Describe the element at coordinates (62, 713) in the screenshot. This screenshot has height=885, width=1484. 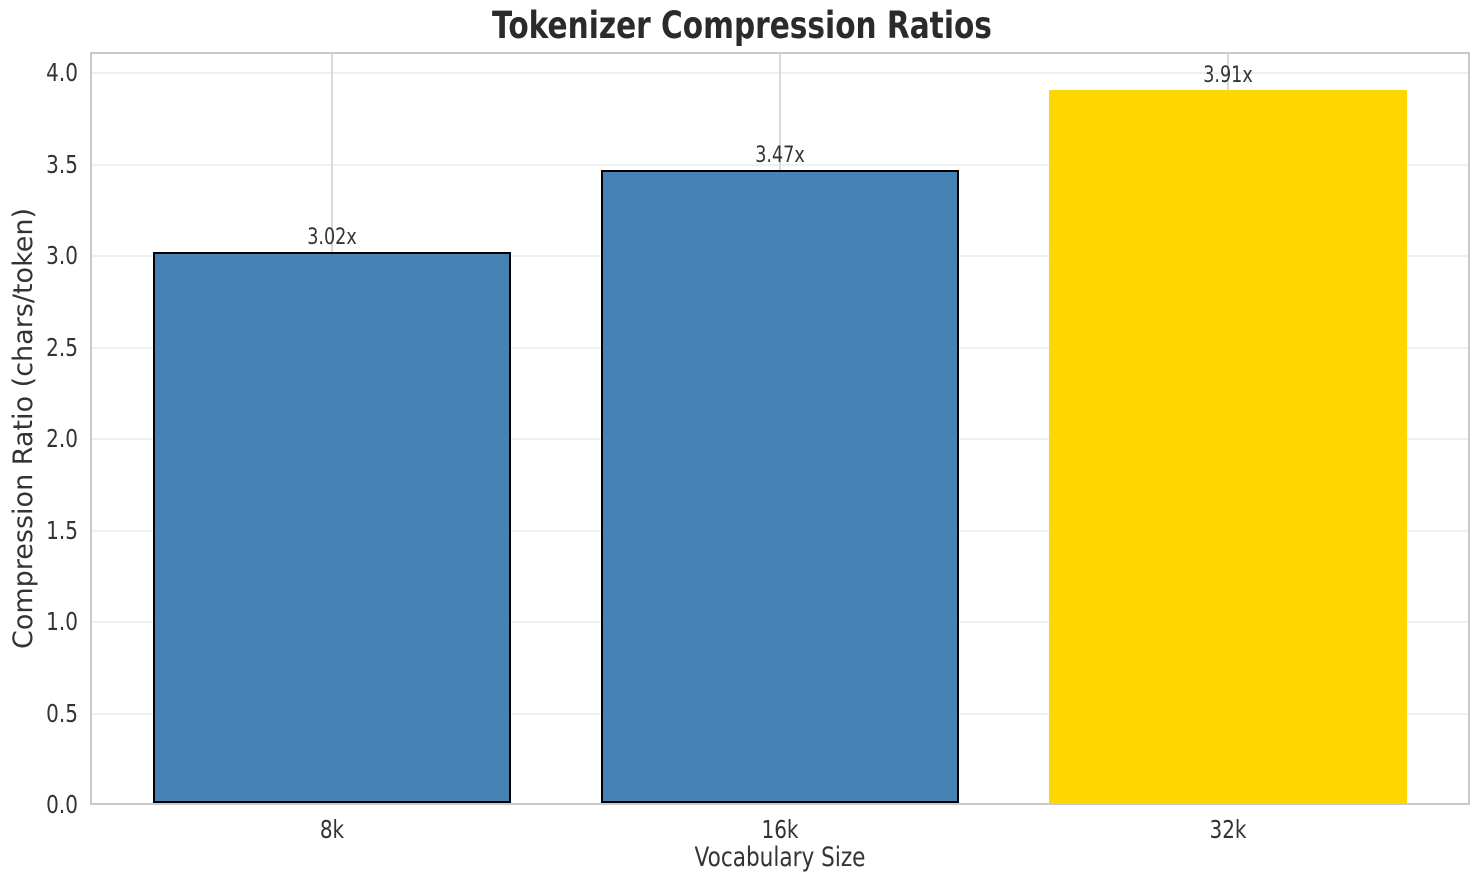
I see `y-tick-label: 0.5` at that location.